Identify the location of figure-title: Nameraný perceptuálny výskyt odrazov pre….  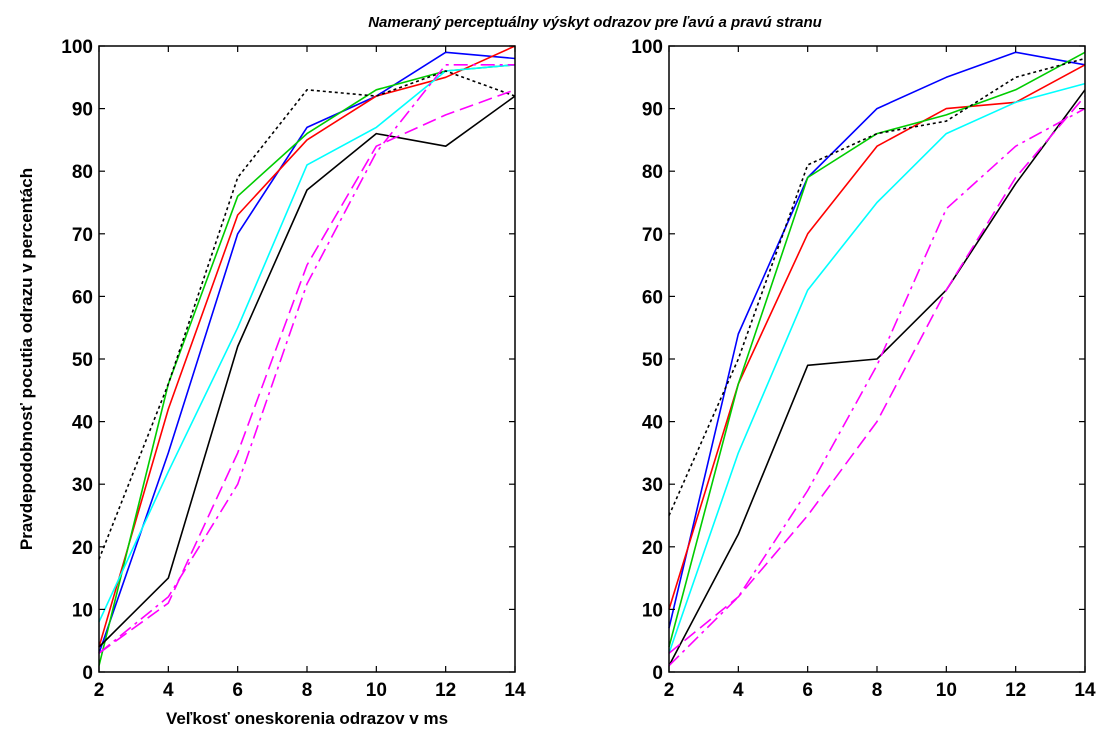
(595, 22).